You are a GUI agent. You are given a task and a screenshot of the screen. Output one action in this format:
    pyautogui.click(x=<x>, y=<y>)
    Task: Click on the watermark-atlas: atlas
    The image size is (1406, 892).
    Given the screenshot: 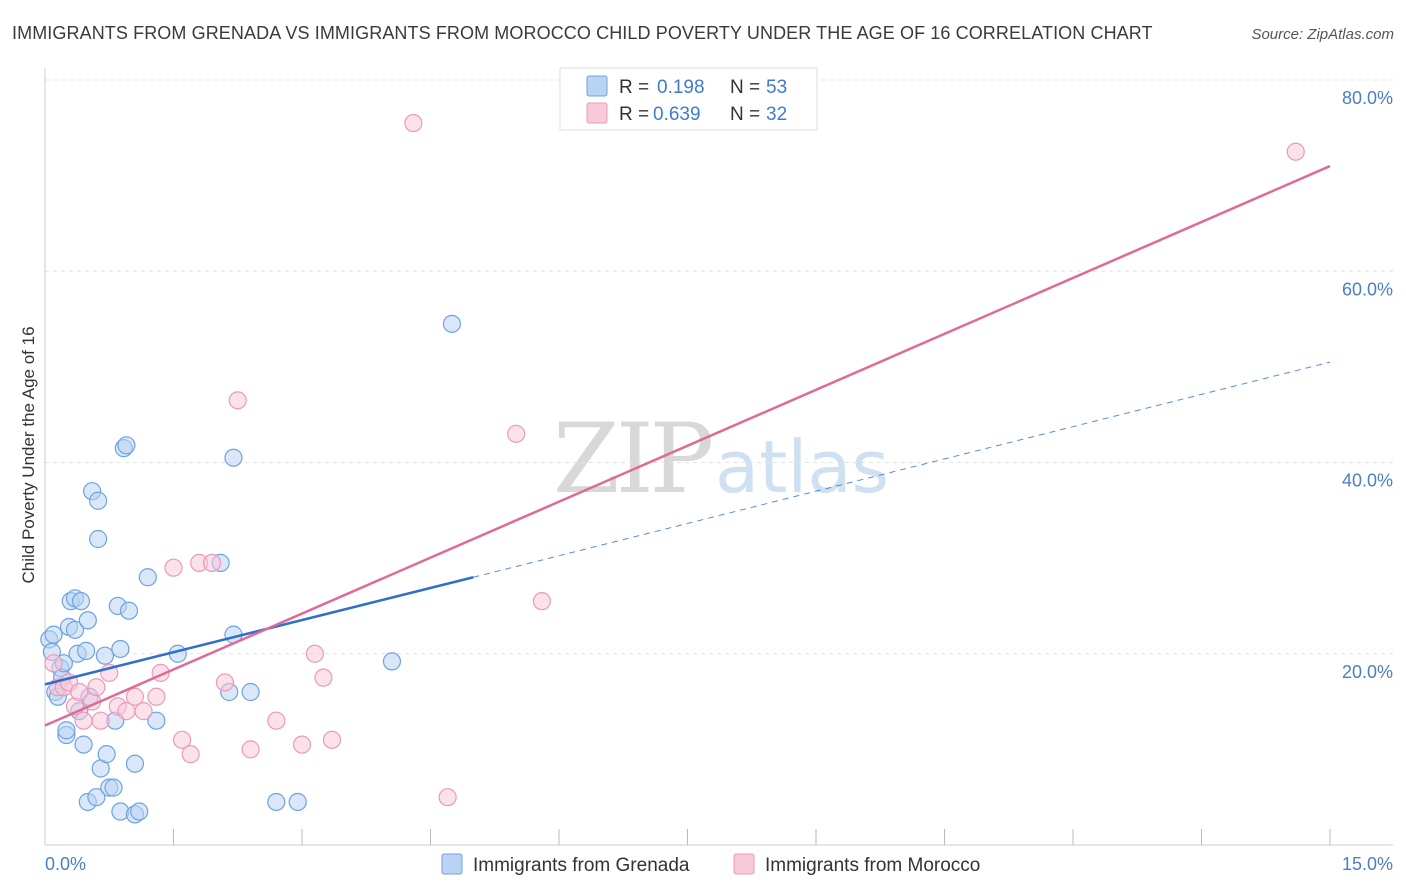 What is the action you would take?
    pyautogui.click(x=802, y=467)
    